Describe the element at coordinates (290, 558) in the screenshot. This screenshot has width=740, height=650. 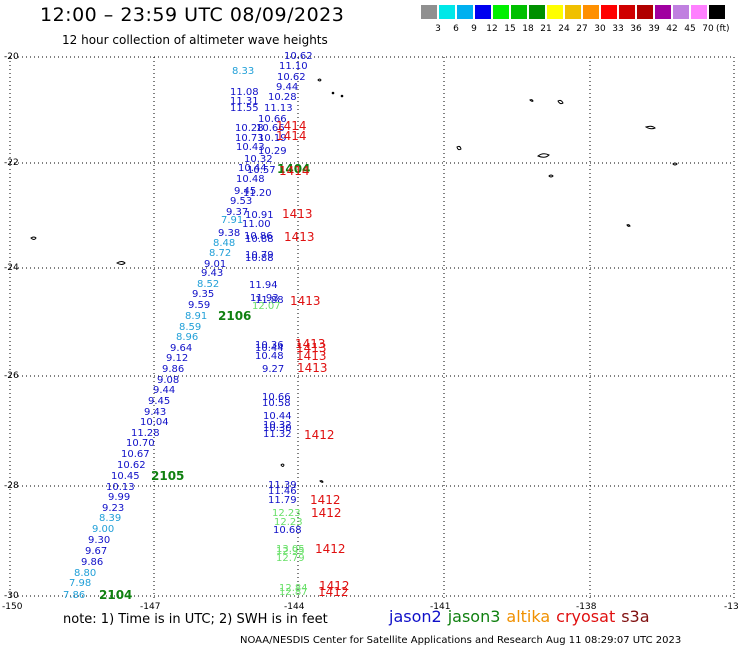
I see `wave-height-label: 12.79` at that location.